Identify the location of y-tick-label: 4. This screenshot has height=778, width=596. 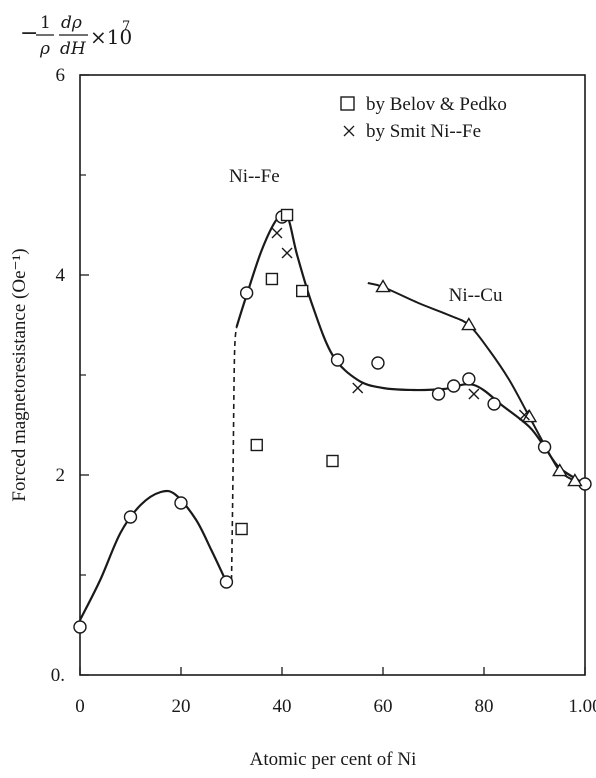
(61, 275).